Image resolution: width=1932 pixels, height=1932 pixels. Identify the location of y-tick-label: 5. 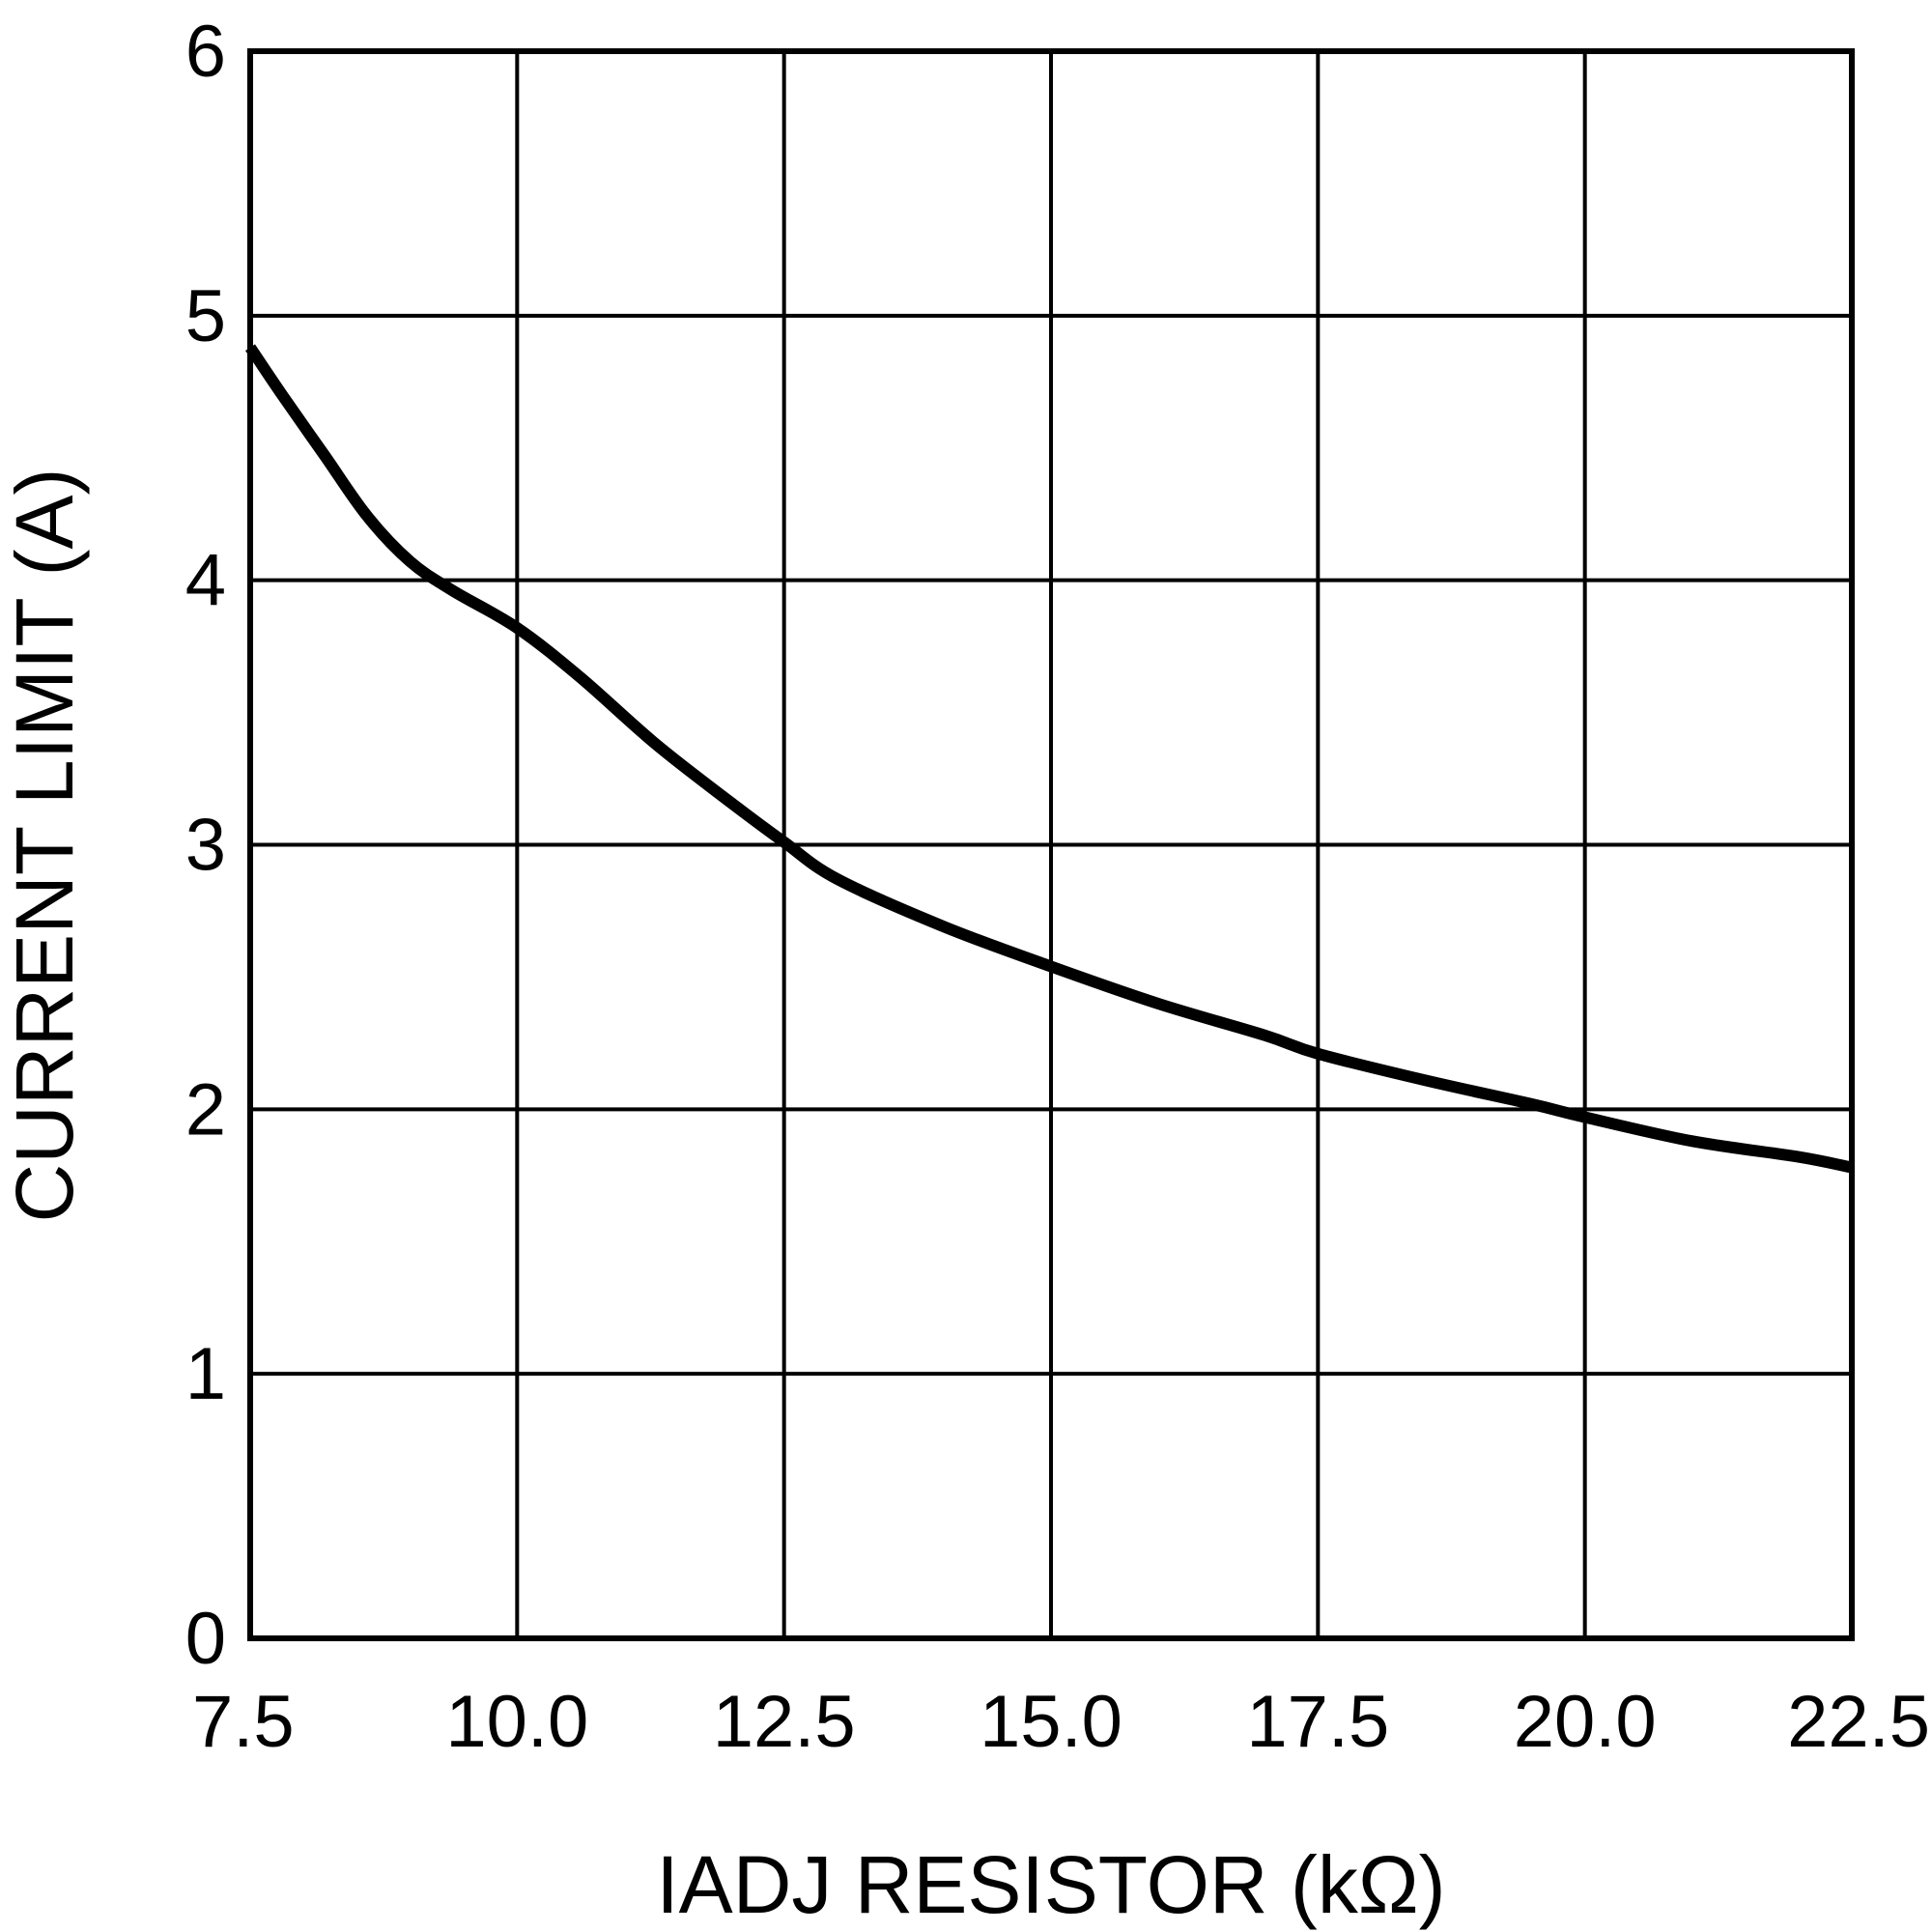
(205, 316).